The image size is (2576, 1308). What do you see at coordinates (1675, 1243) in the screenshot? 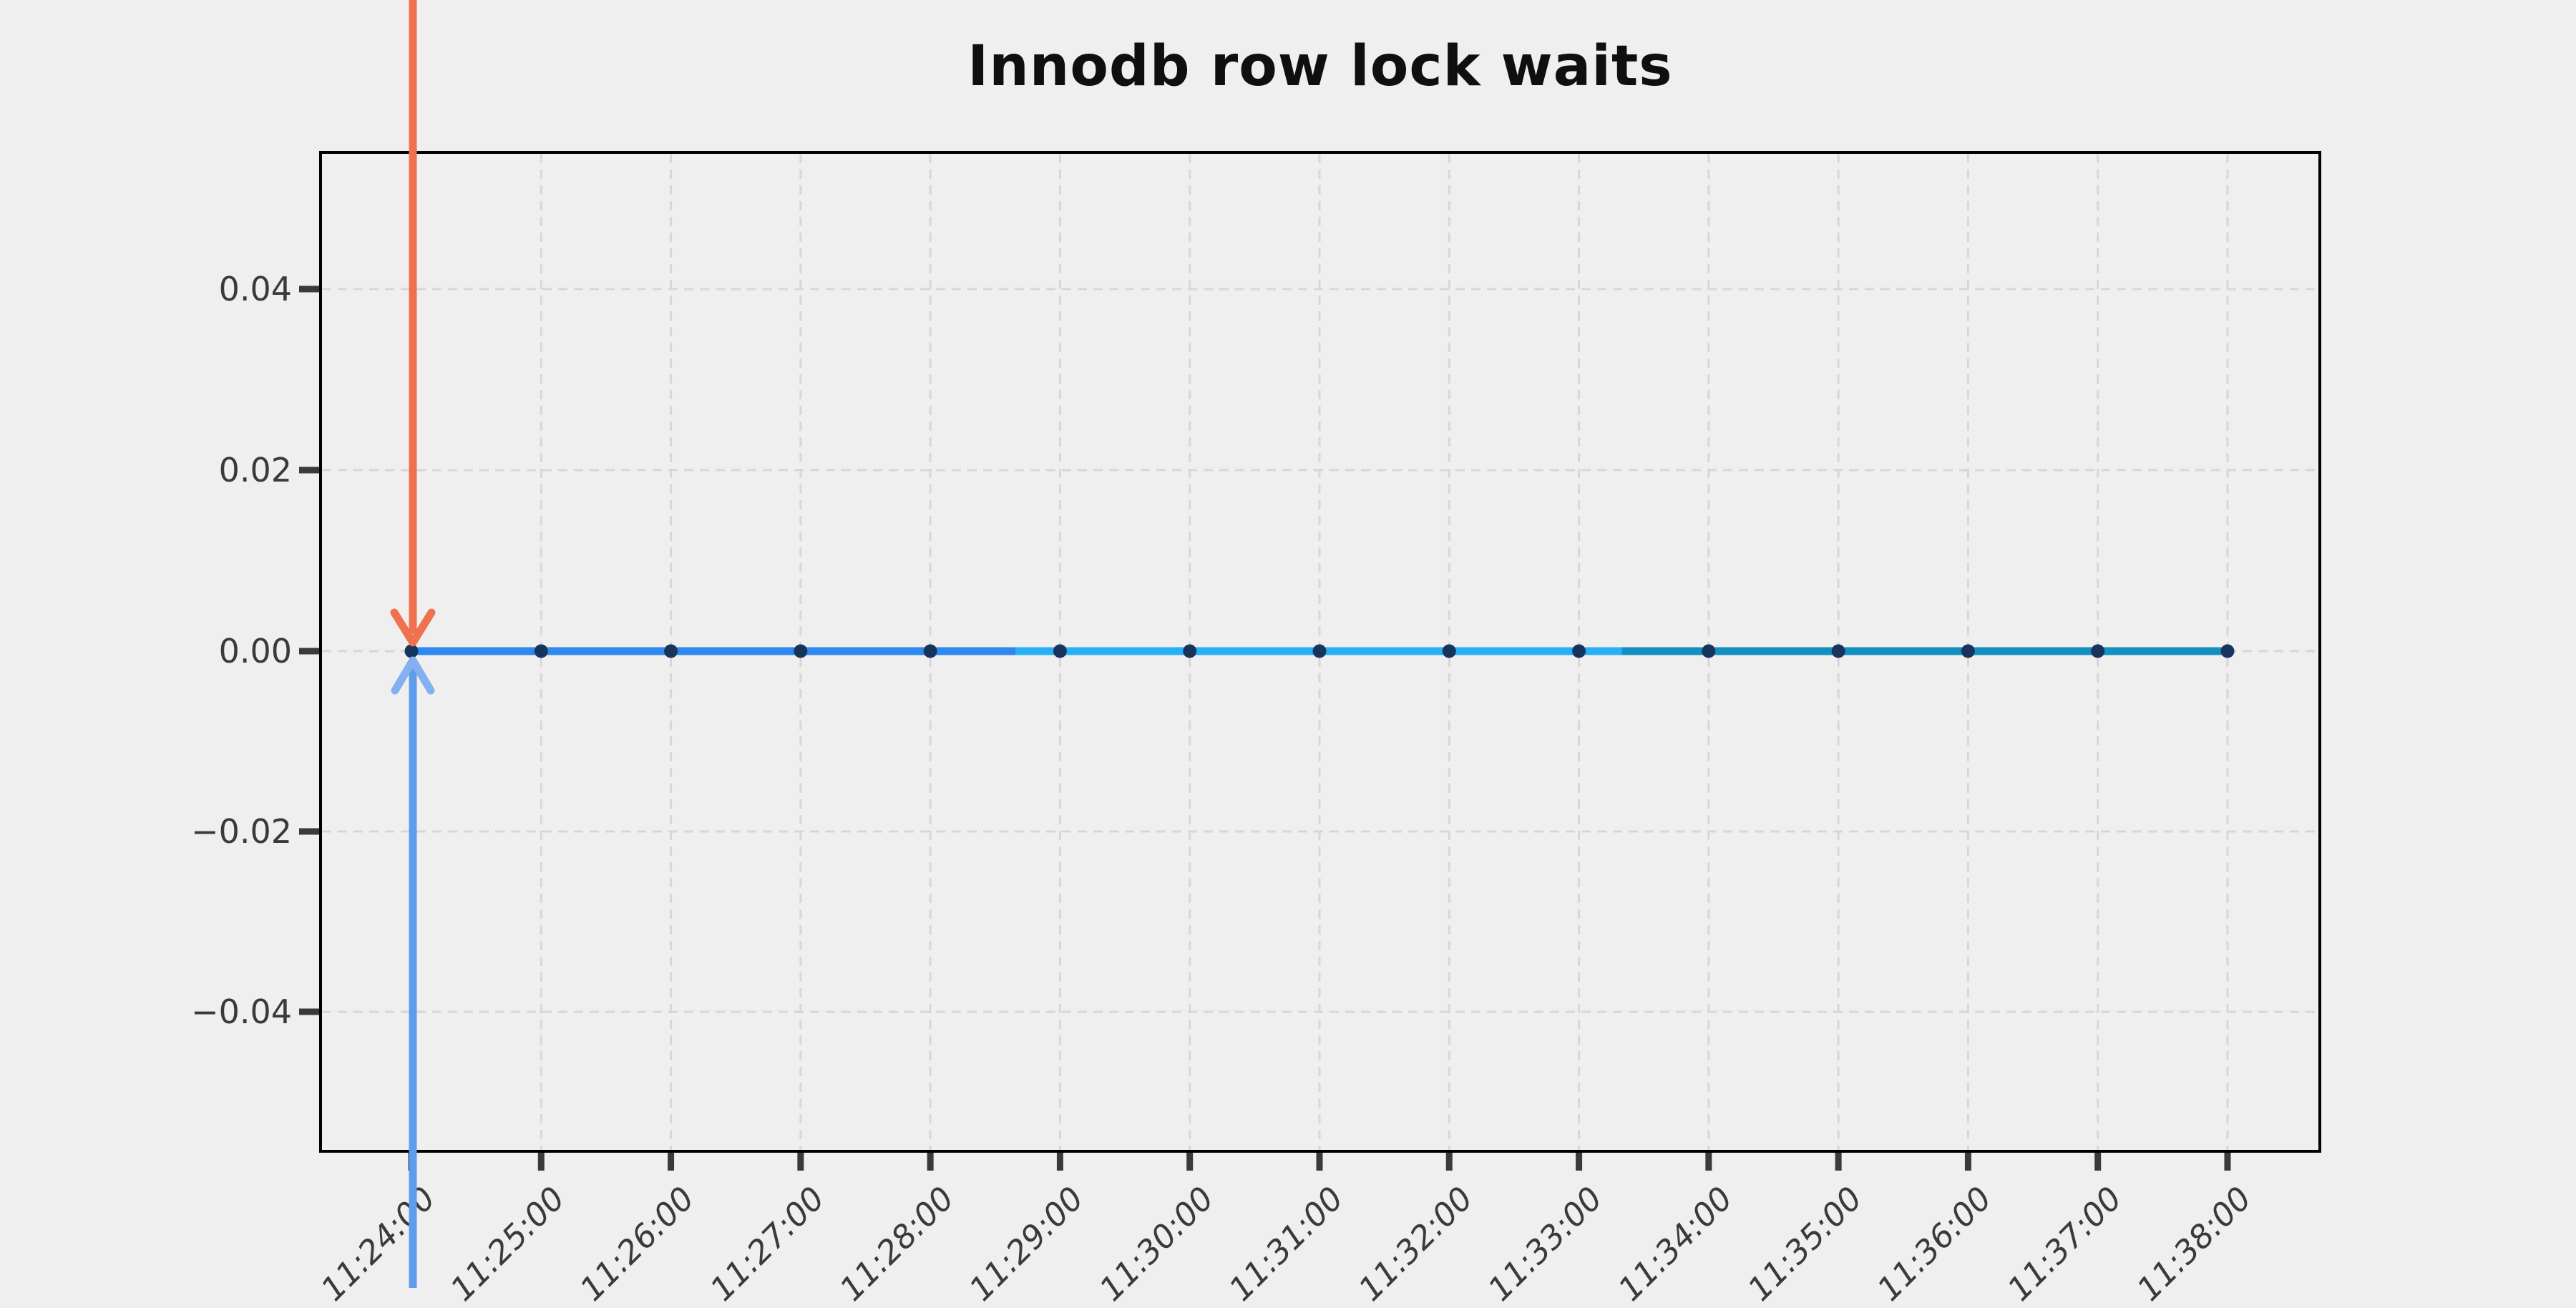
I see `x-tick-label-11:34:00: 11:34:00` at bounding box center [1675, 1243].